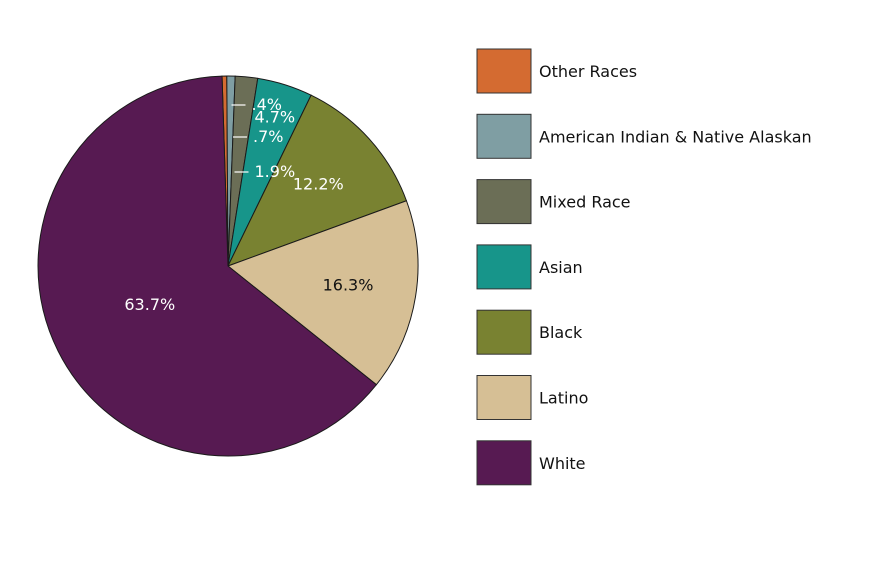 The image size is (876, 576). What do you see at coordinates (504, 136) in the screenshot?
I see `legend-swatch-american-indian-and-native-alaskan` at bounding box center [504, 136].